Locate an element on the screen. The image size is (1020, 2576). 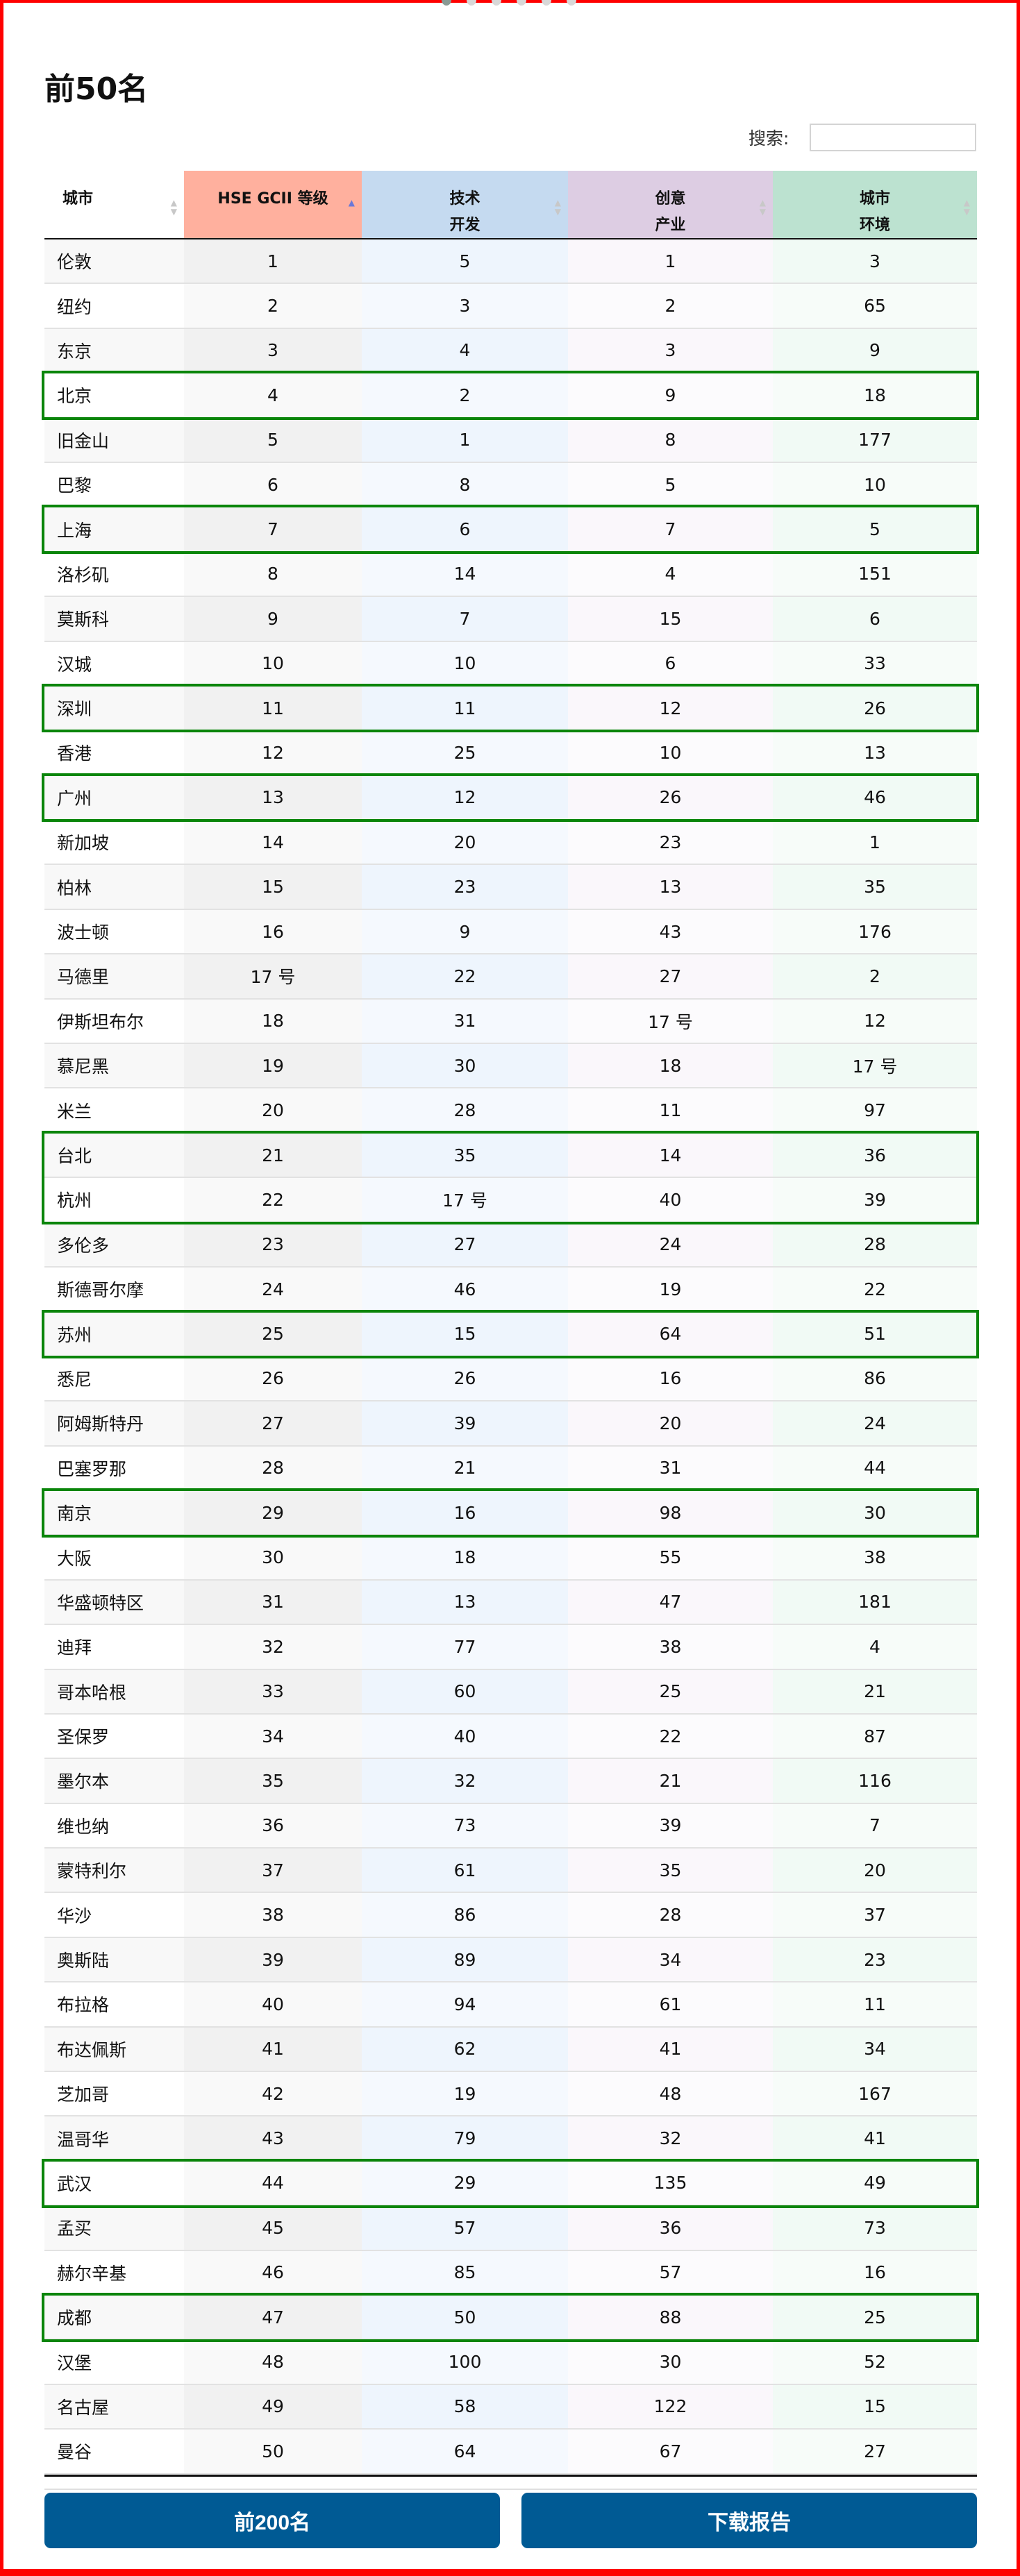
column-header-creative: 创意 产业 ▲ ▼ is located at coordinates (670, 204).